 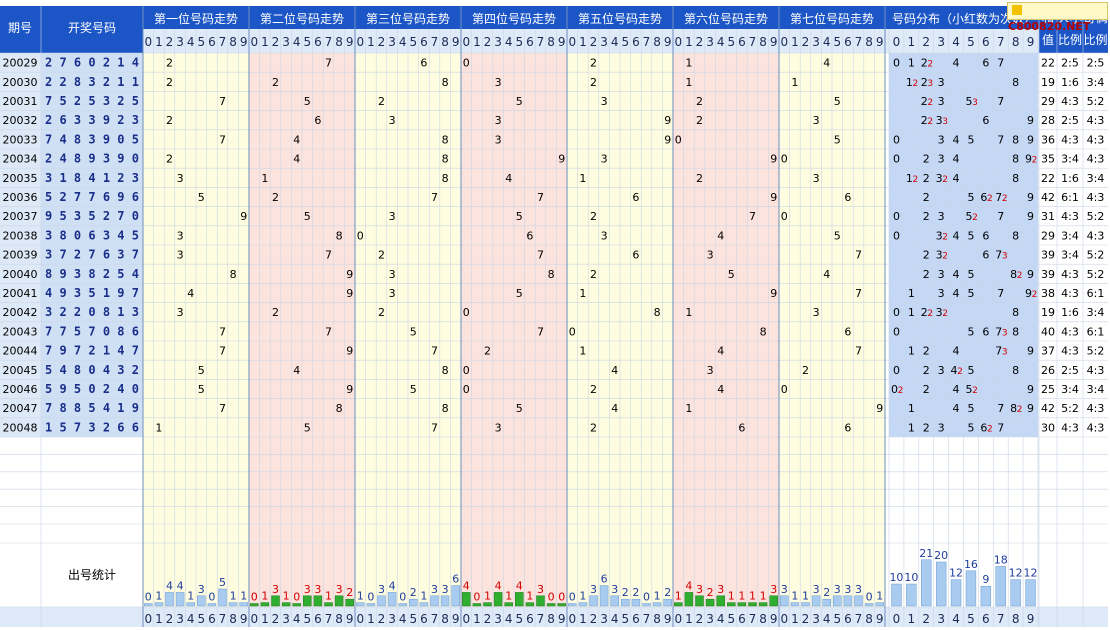 I want to click on sum-value: 40, so click(x=1048, y=331).